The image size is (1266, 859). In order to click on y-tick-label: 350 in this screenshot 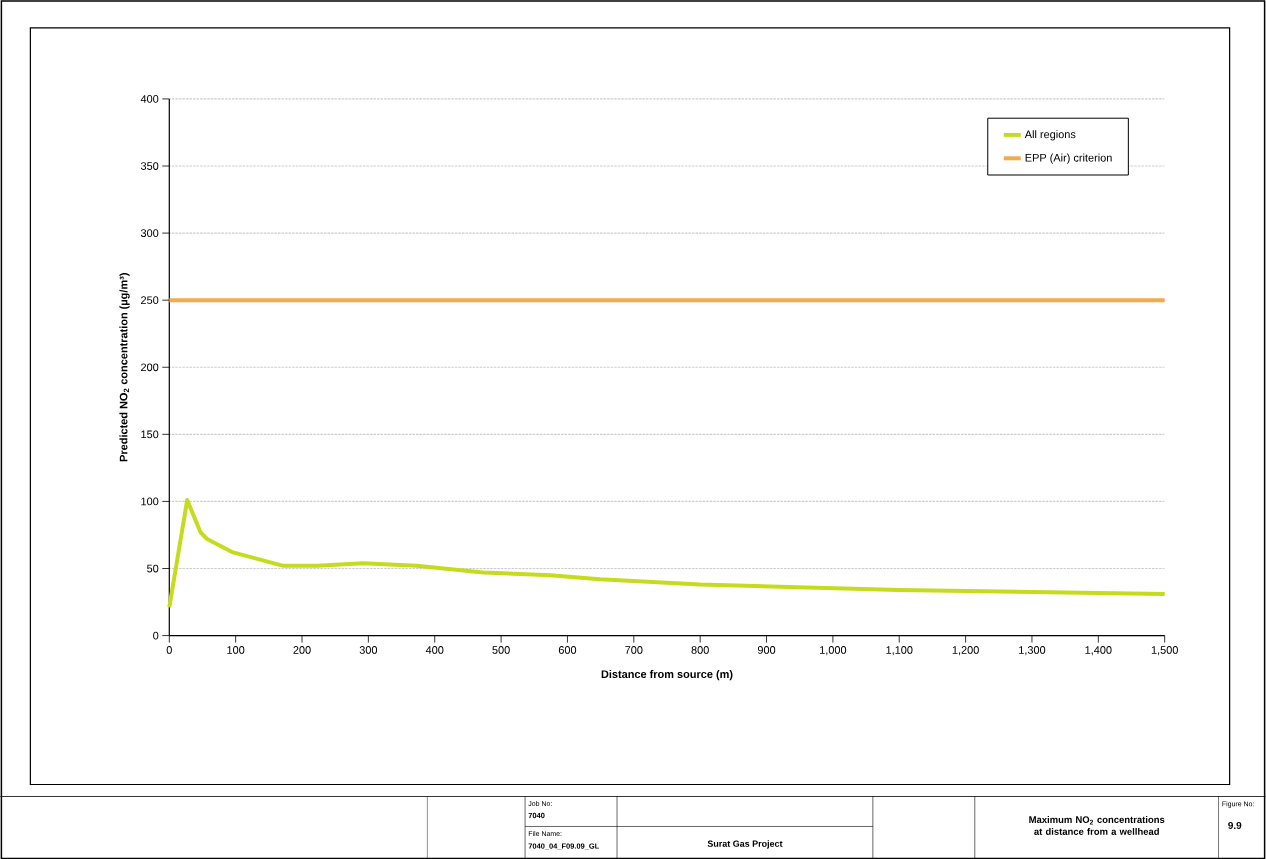, I will do `click(149, 165)`.